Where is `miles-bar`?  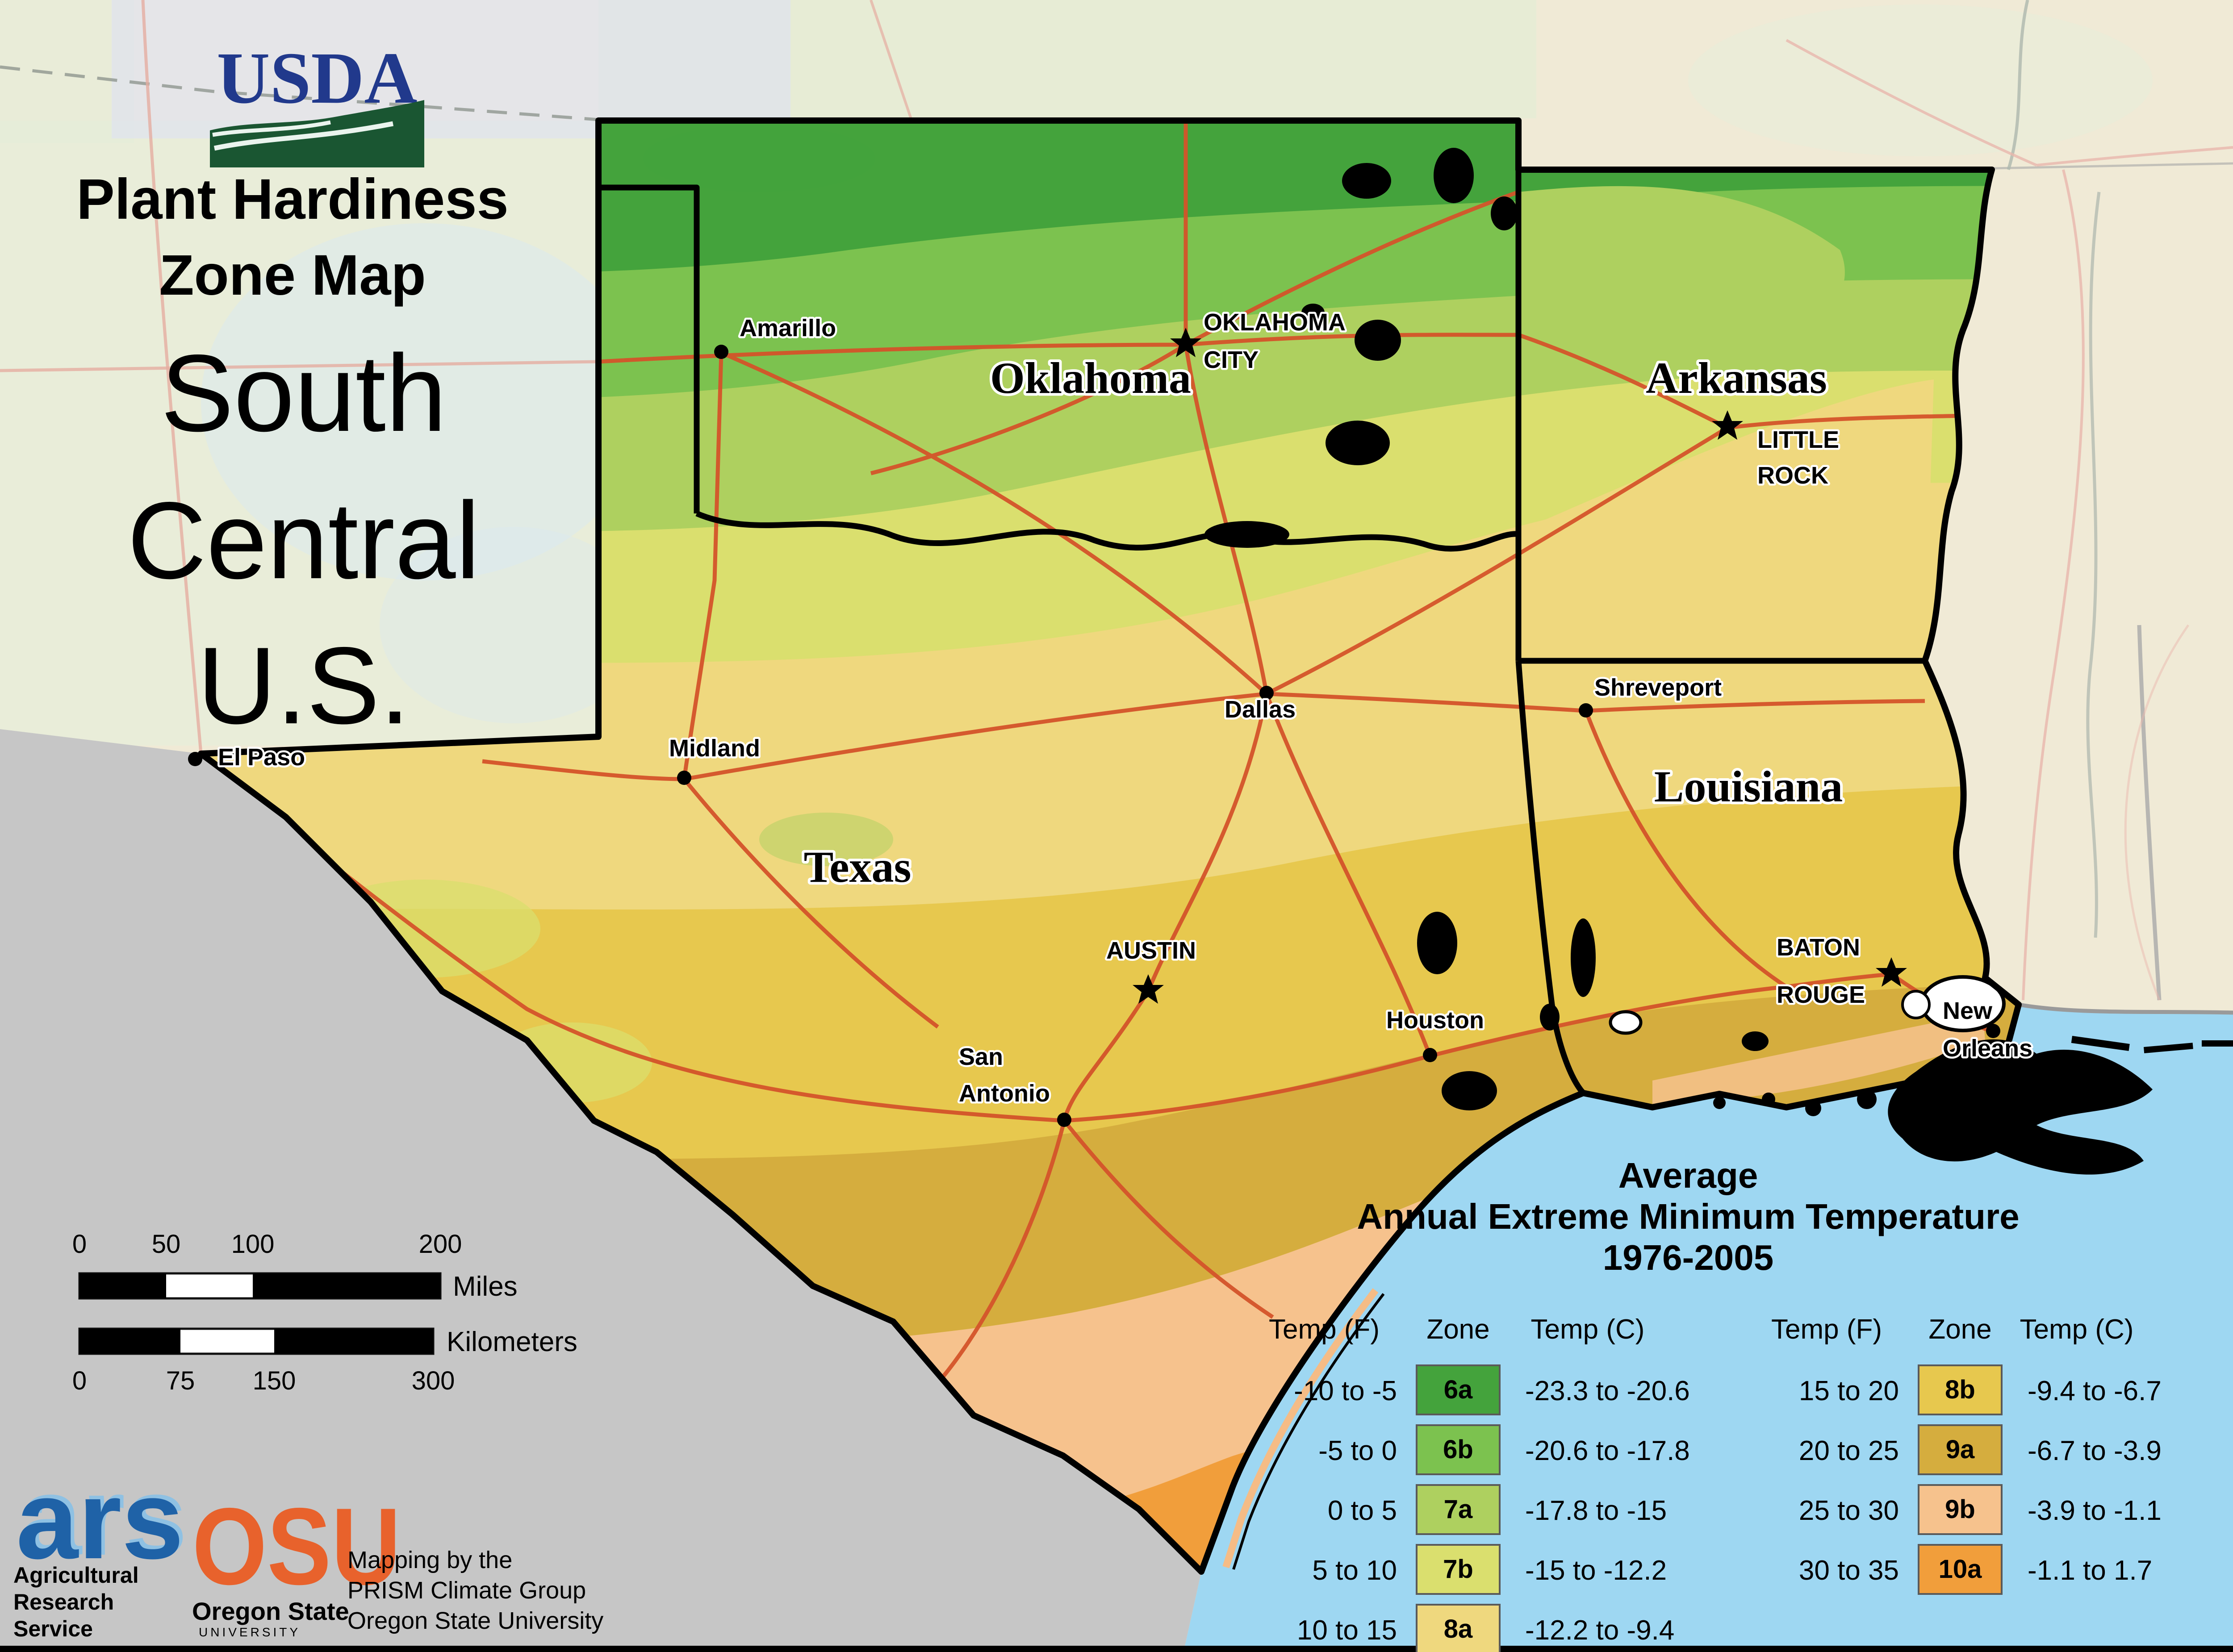
miles-bar is located at coordinates (260, 1286).